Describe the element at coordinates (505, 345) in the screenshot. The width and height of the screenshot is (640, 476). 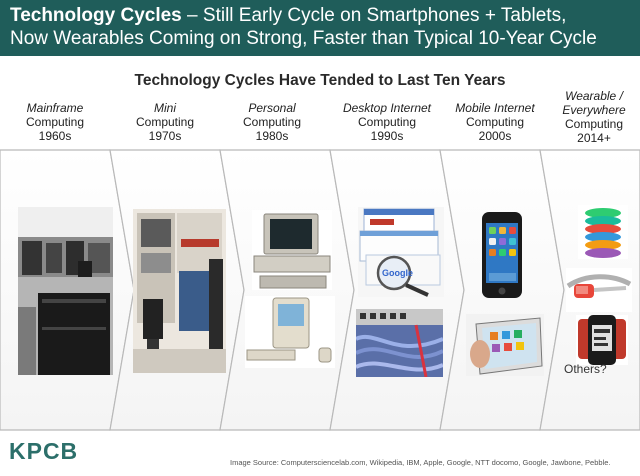
I see `ipad-image` at that location.